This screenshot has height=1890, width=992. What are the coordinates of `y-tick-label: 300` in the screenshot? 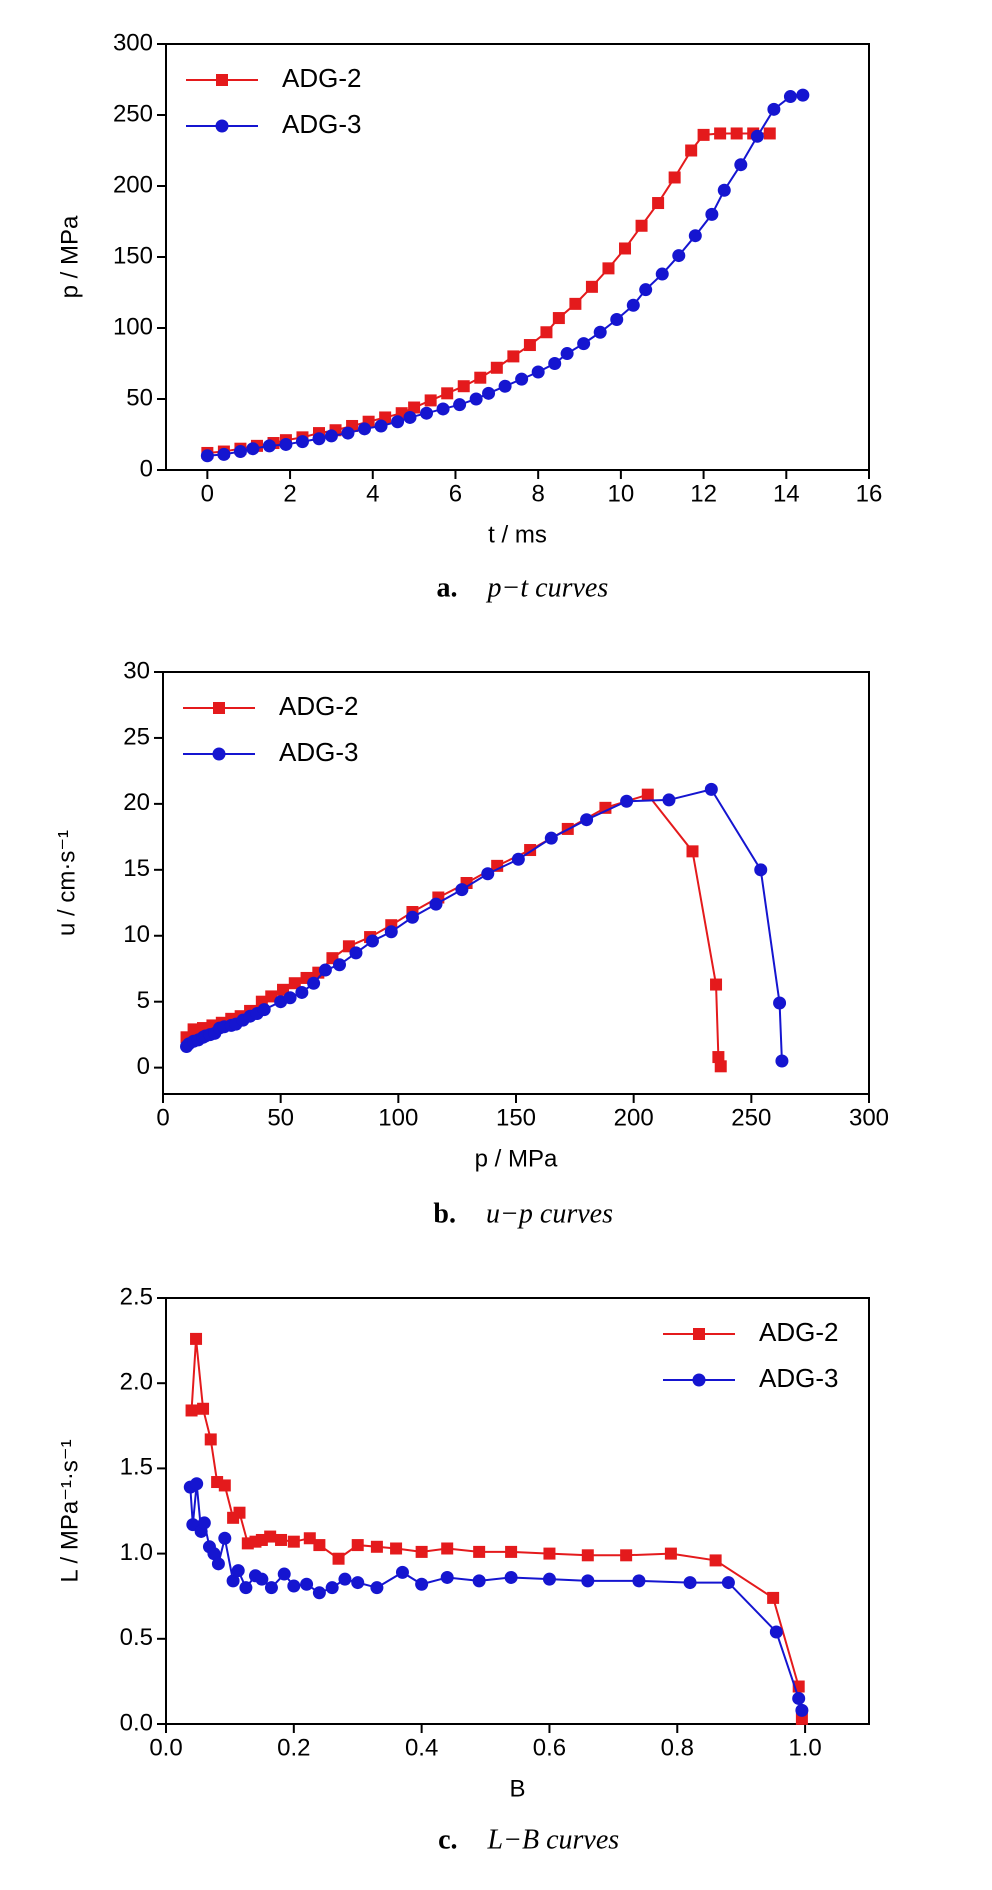 It's located at (133, 42).